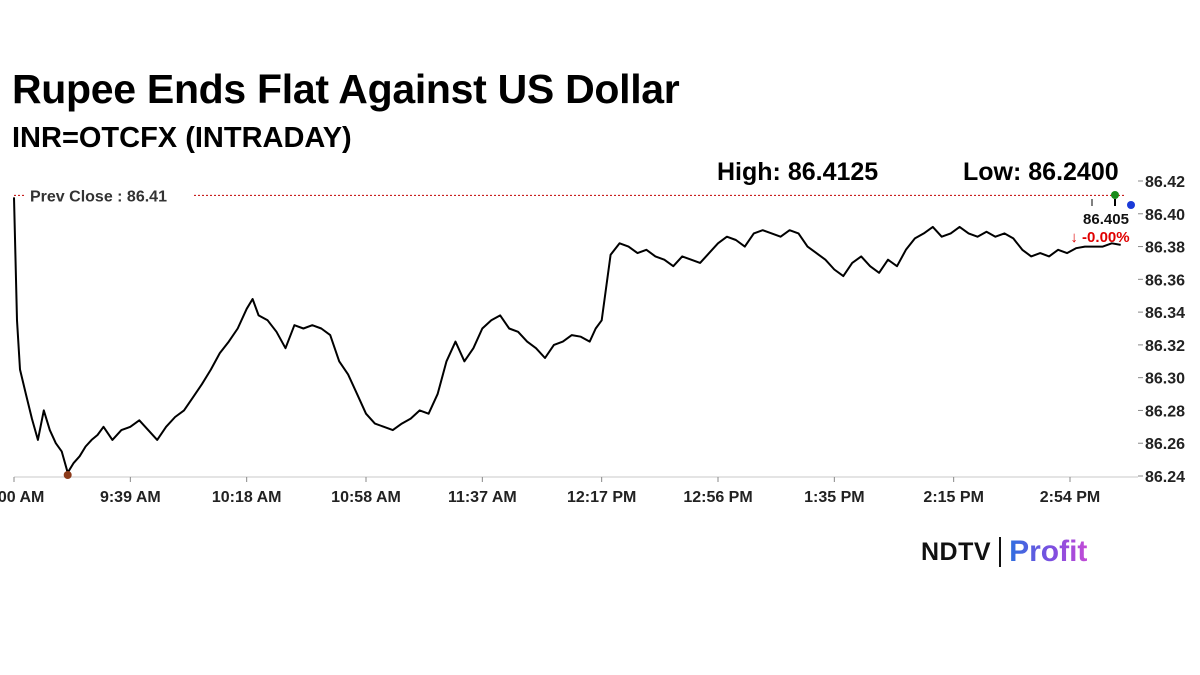 This screenshot has height=675, width=1200. Describe the element at coordinates (717, 497) in the screenshot. I see `x-tick-label: 12:56 PM` at that location.